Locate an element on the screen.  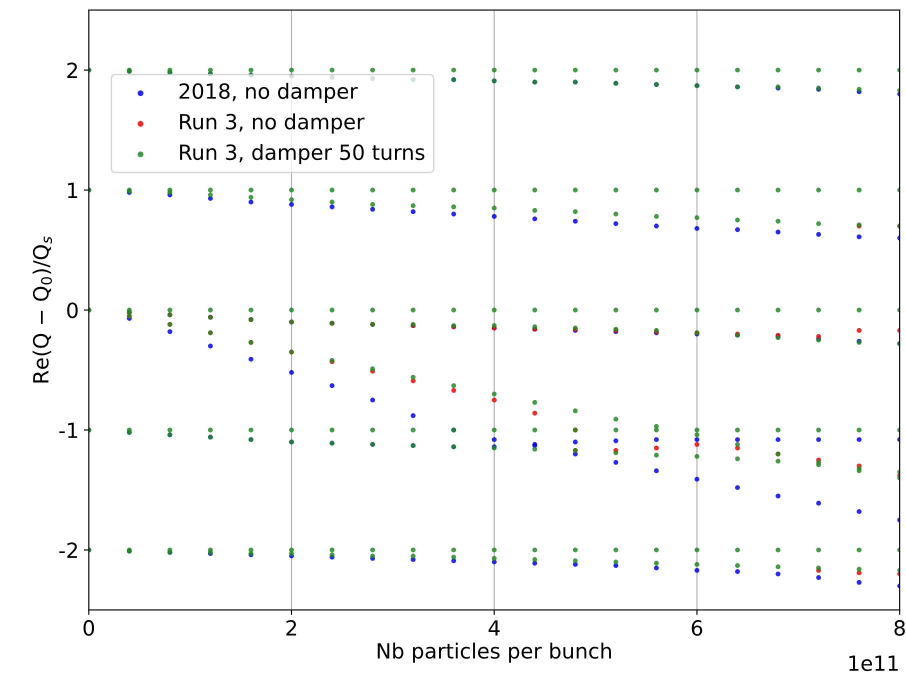
x-tick-label: 8 is located at coordinates (899, 628).